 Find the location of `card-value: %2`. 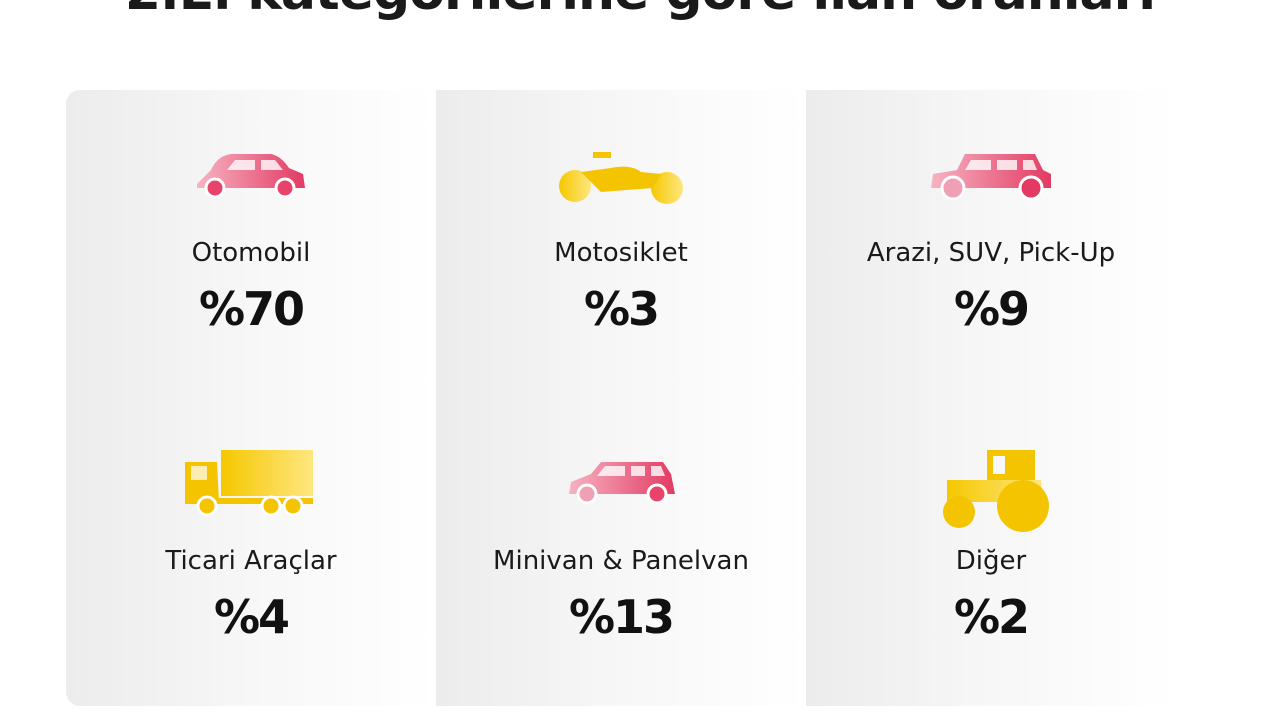

card-value: %2 is located at coordinates (991, 617).